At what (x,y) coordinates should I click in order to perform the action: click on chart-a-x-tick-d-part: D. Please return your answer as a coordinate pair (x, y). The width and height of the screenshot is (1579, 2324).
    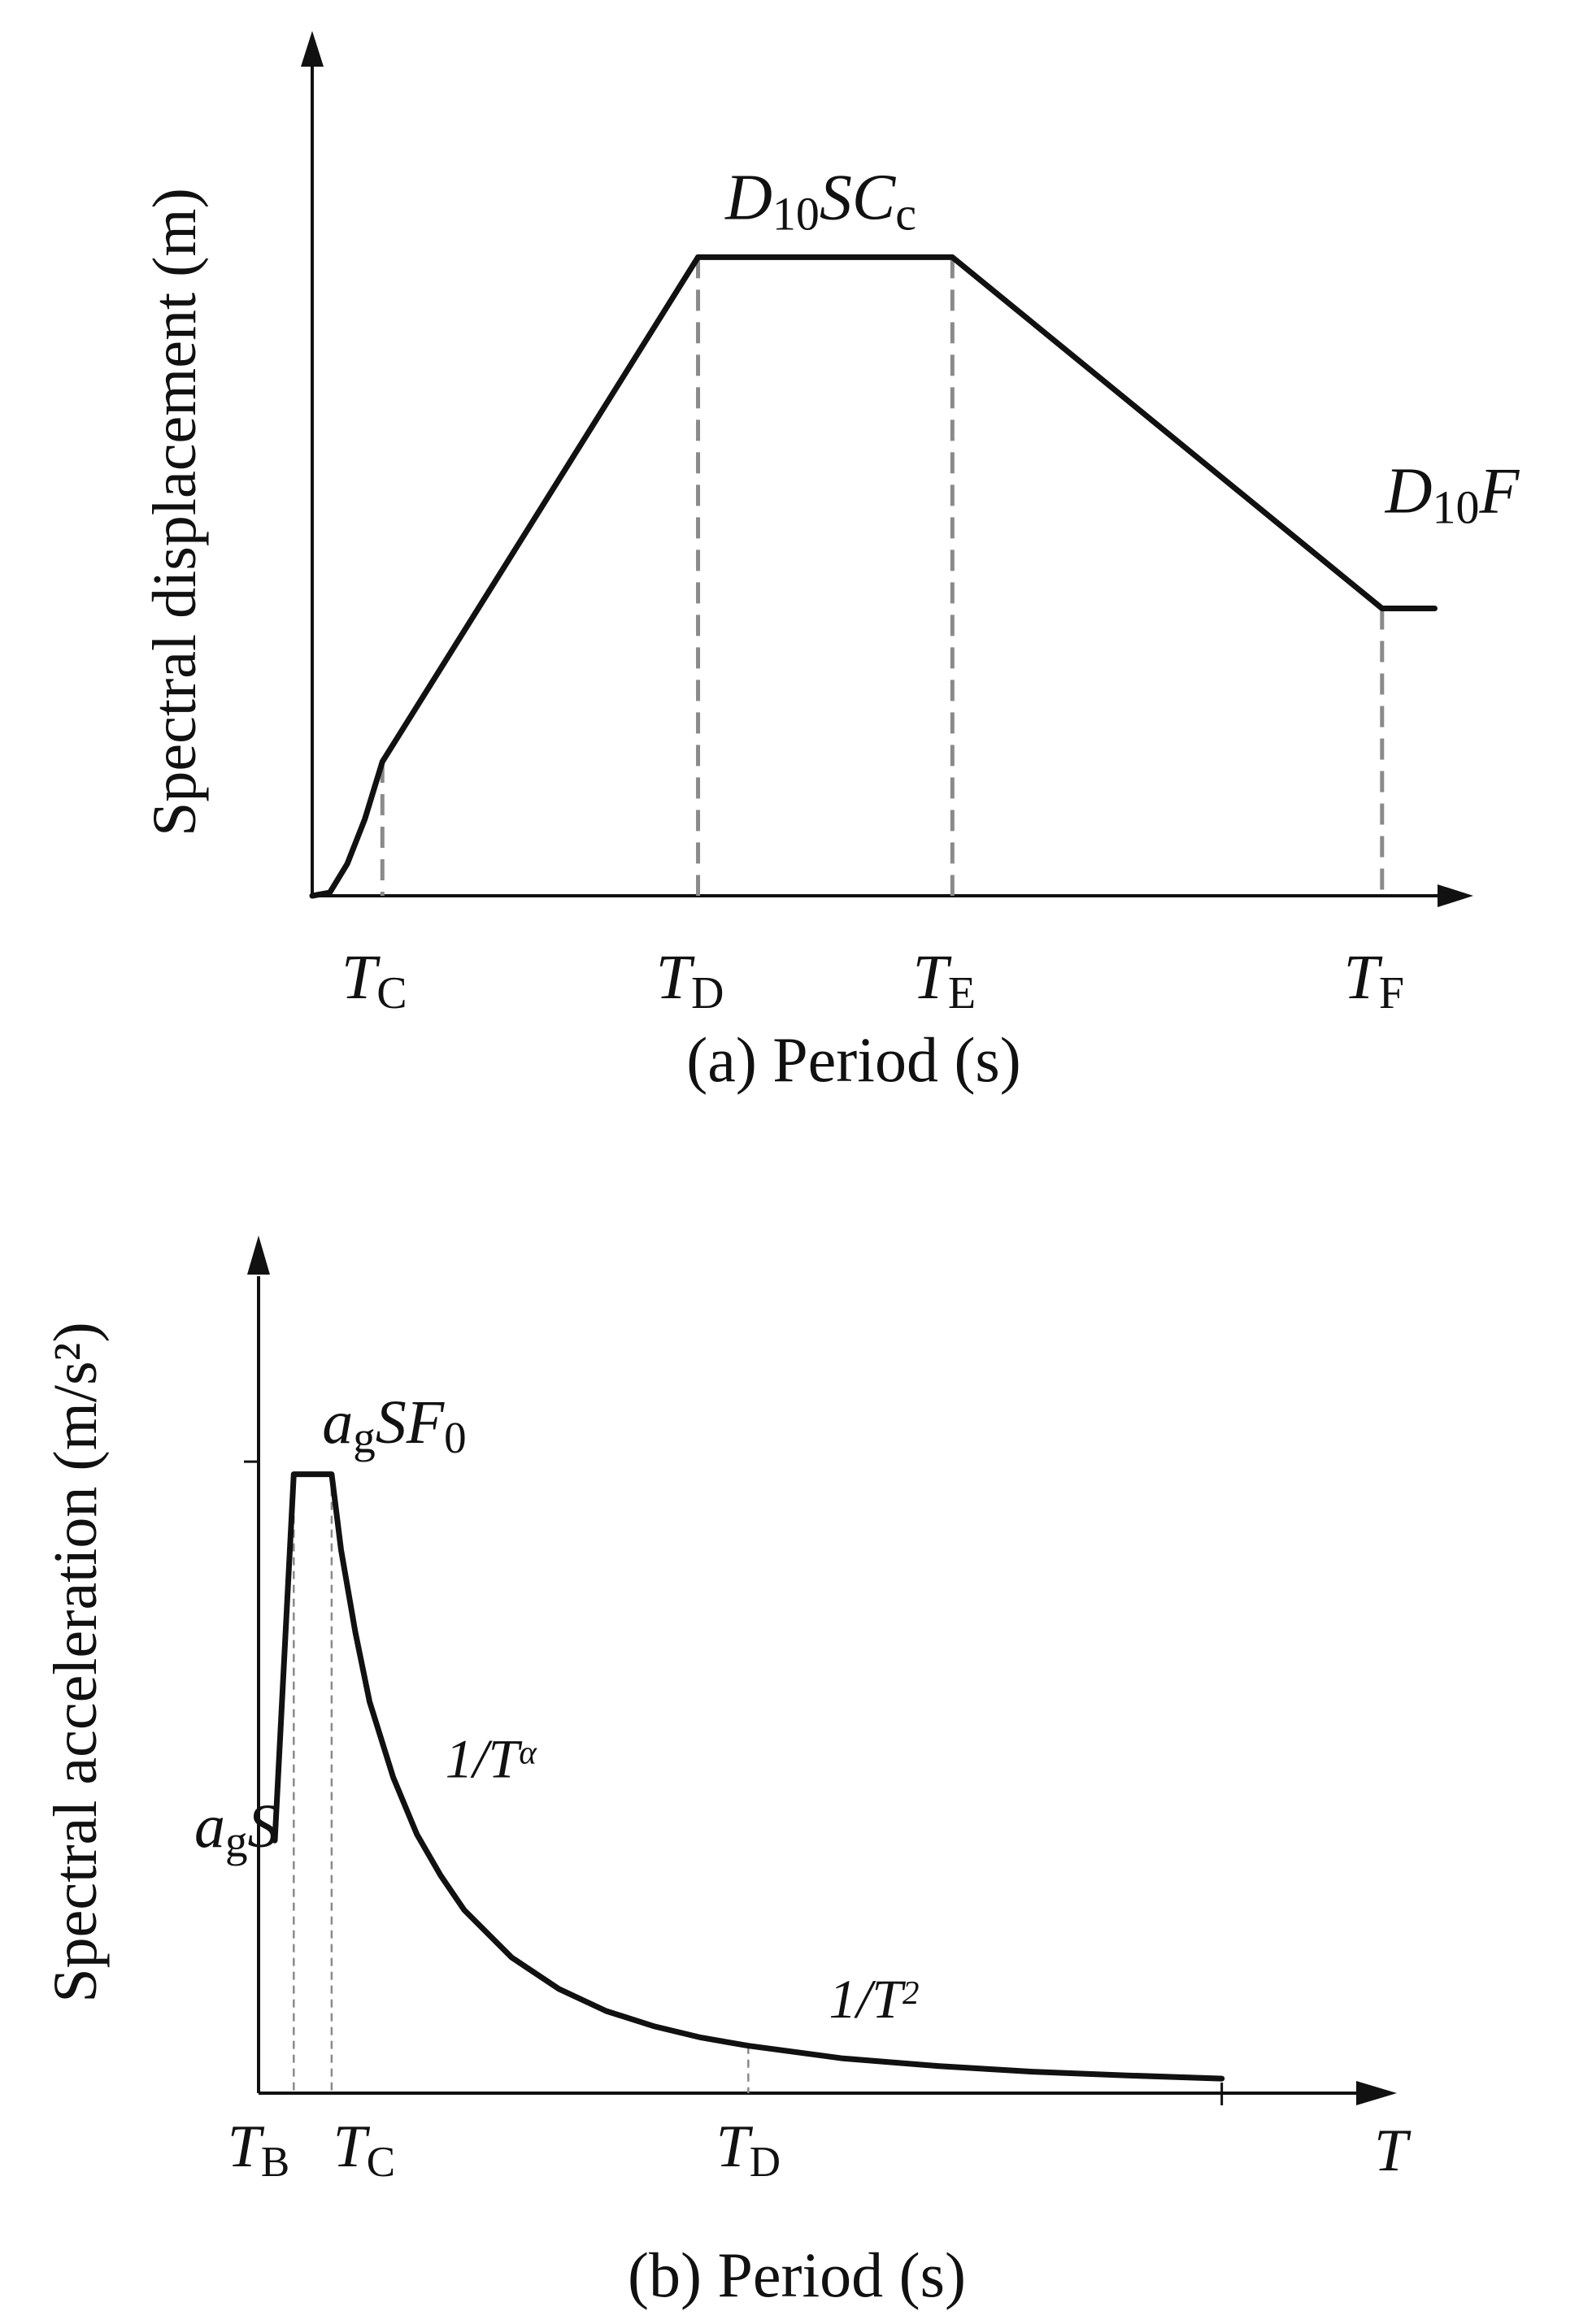
    Looking at the image, I should click on (707, 993).